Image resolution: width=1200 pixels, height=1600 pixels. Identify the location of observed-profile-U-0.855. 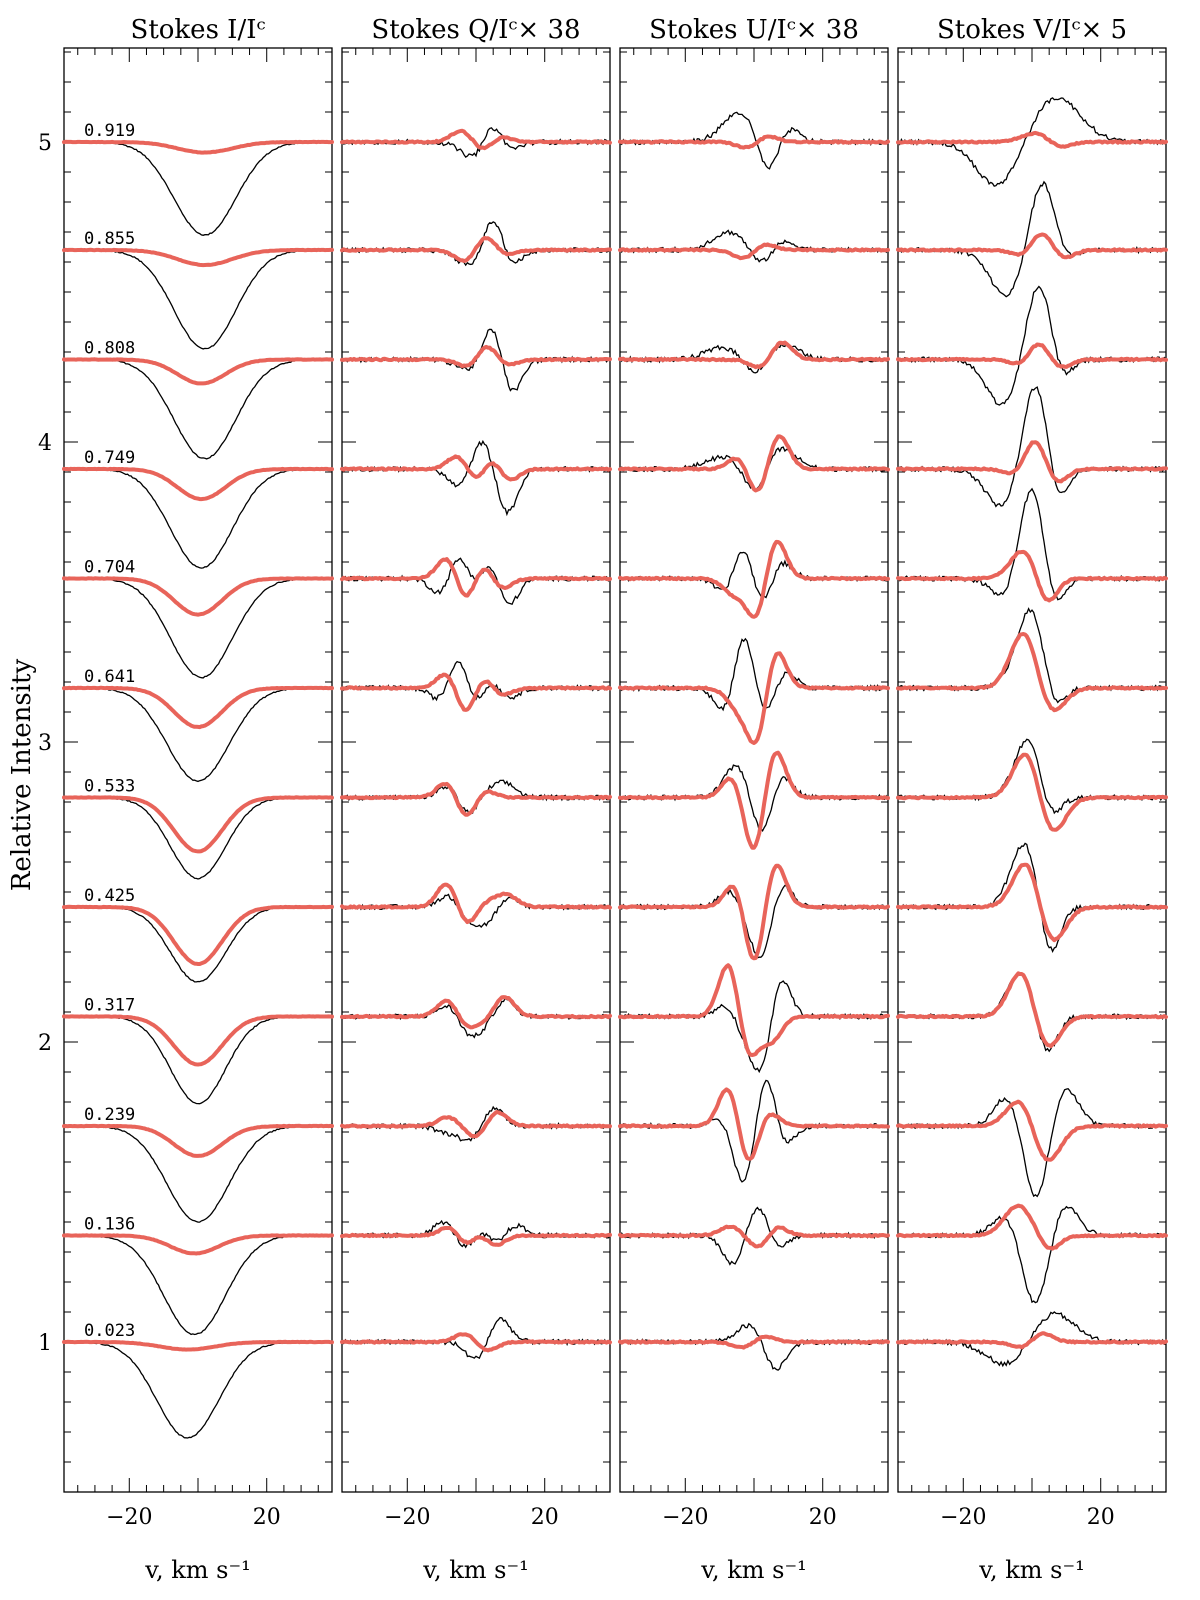
(754, 246).